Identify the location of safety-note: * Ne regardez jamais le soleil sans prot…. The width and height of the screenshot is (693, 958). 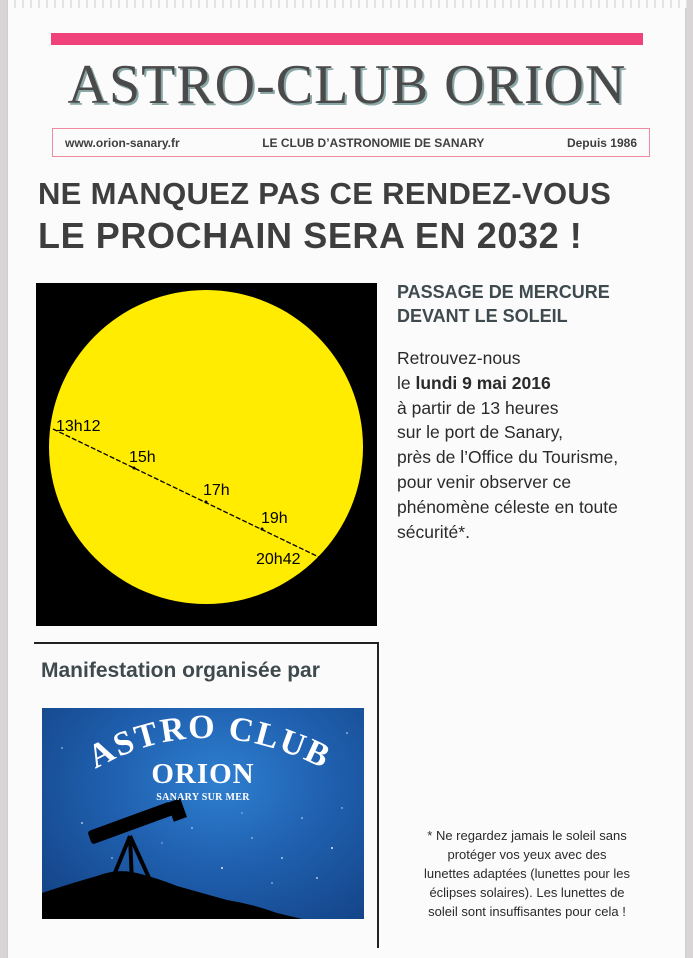
(527, 873).